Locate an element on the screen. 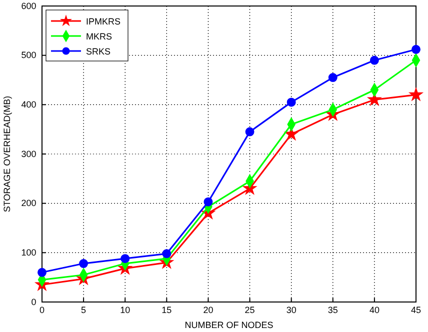 The width and height of the screenshot is (428, 332). legend-label: SRKS is located at coordinates (98, 51).